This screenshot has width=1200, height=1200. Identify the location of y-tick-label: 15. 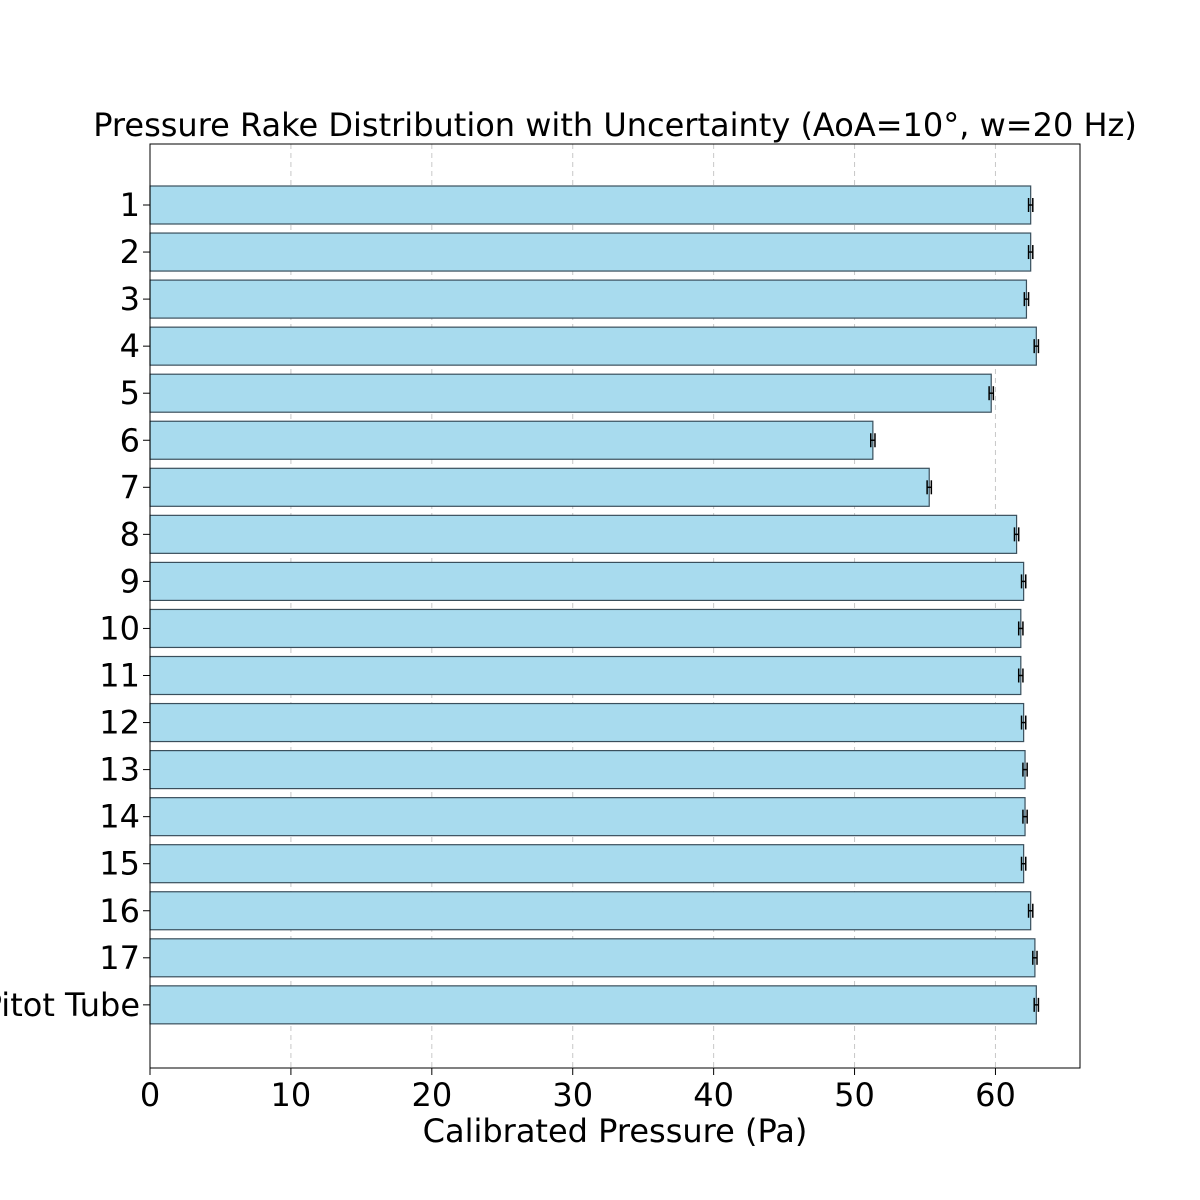
(119, 864).